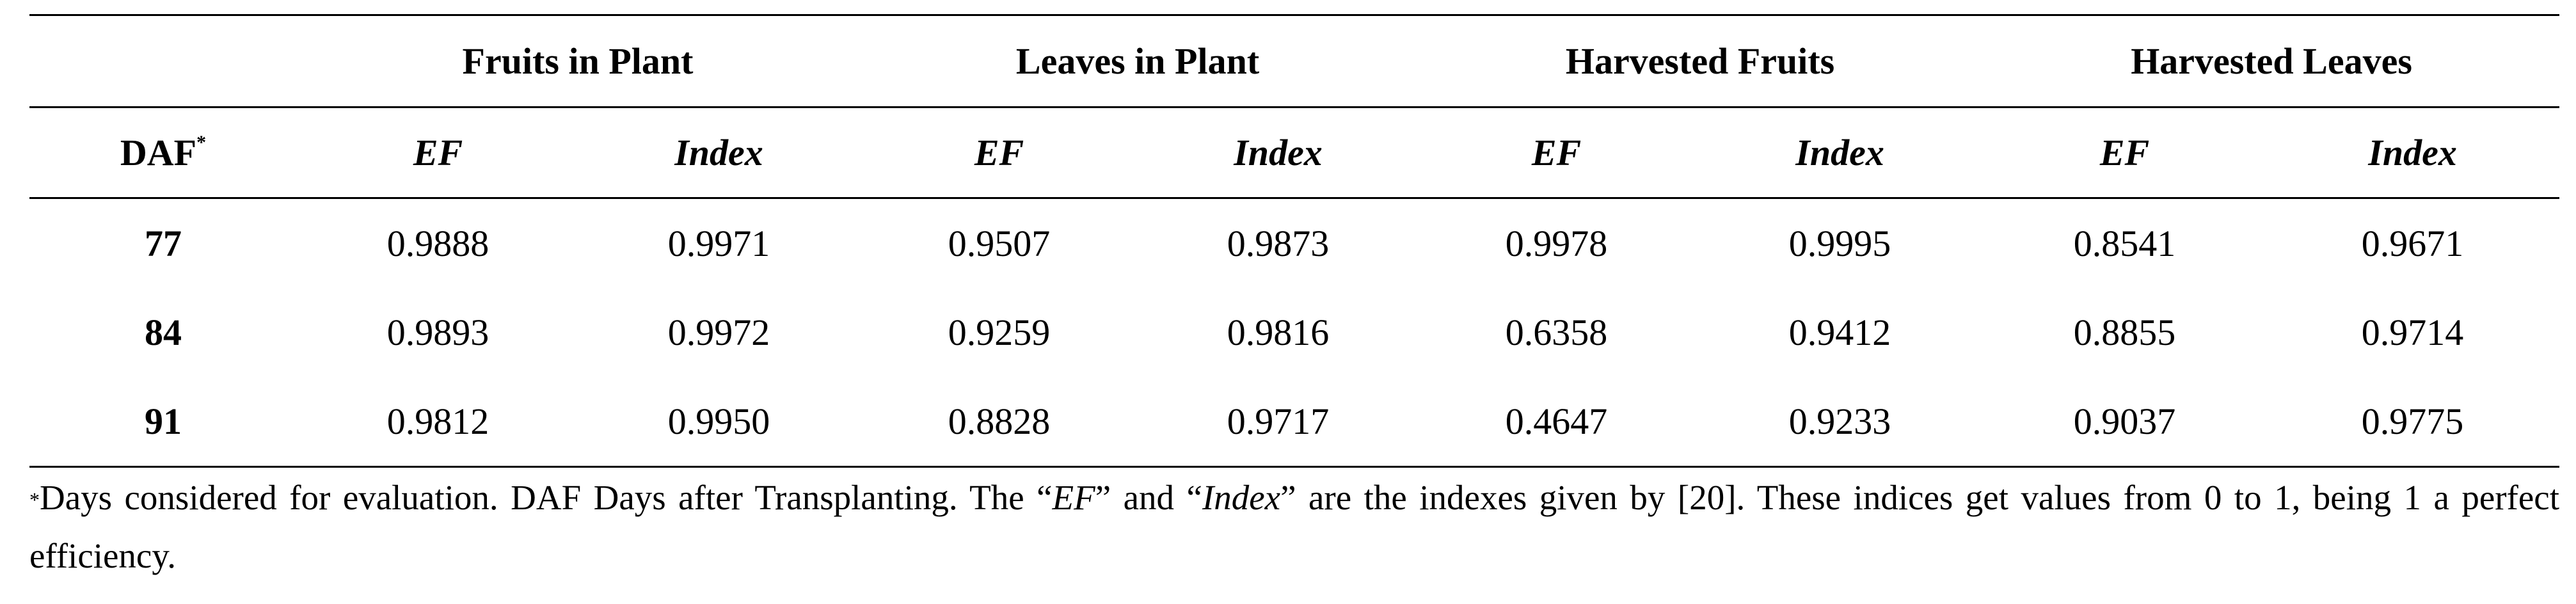  What do you see at coordinates (578, 61) in the screenshot?
I see `group-header-fruits-in-plant: Fruits in Plant` at bounding box center [578, 61].